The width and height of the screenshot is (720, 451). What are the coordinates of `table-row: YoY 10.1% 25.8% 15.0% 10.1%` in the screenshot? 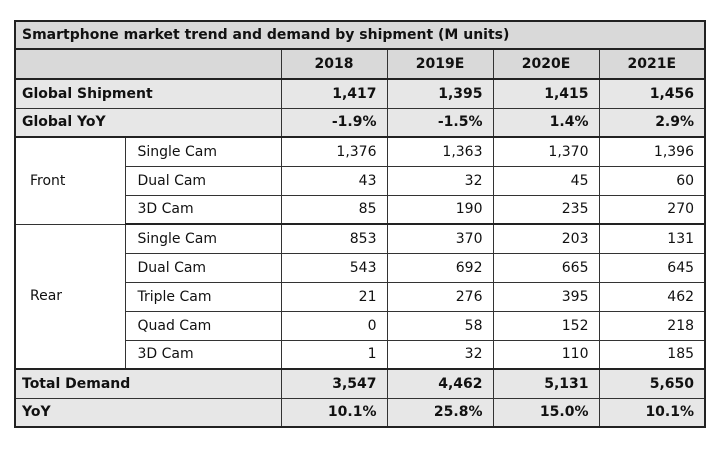 It's located at (360, 412).